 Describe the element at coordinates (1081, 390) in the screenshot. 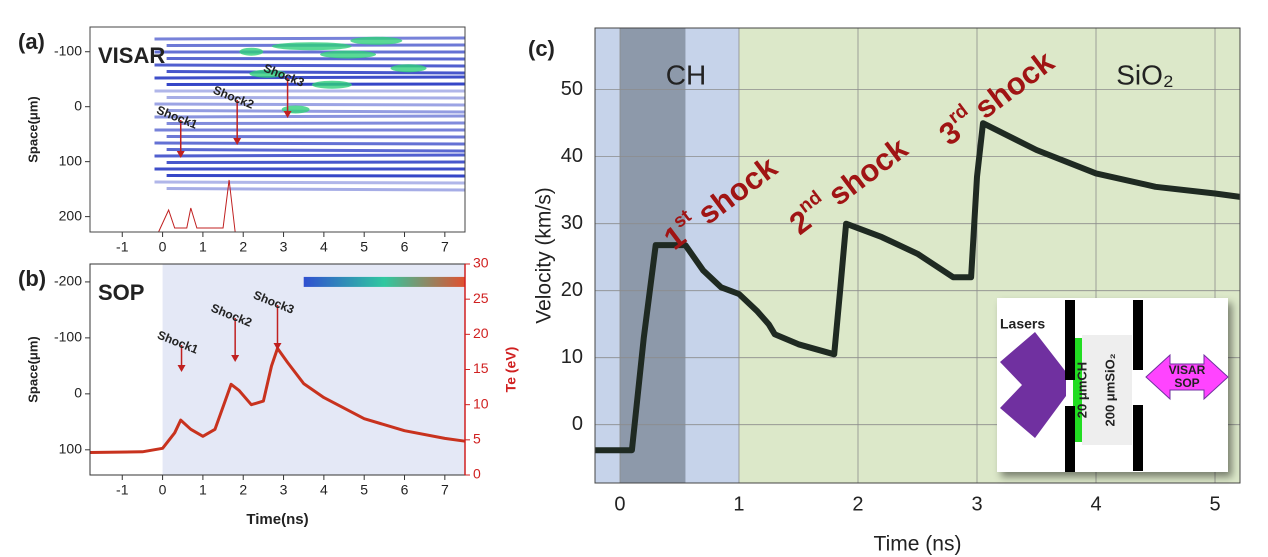

I see `inset-label: 20 μmCH` at that location.